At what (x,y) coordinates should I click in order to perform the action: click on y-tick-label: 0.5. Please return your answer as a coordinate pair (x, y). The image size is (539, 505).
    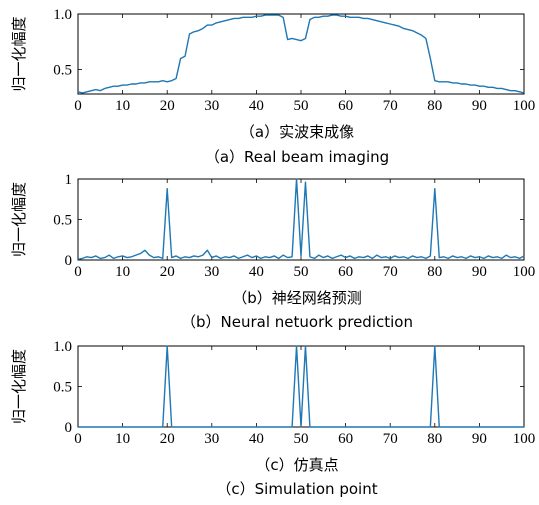
    Looking at the image, I should click on (62, 71).